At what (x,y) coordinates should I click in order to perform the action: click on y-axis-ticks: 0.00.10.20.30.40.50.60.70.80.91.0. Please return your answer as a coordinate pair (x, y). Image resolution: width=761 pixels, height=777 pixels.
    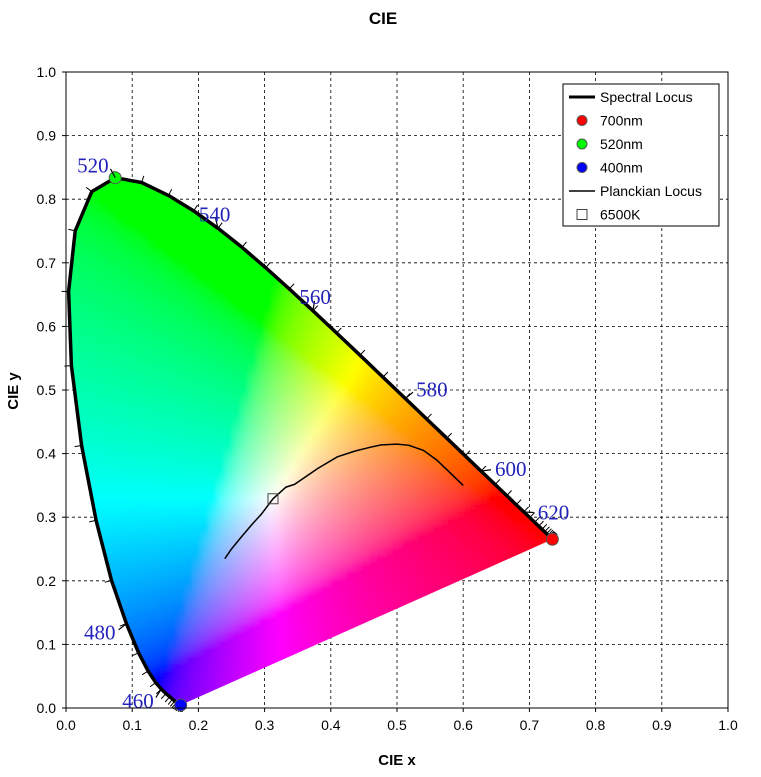
    Looking at the image, I should click on (51, 390).